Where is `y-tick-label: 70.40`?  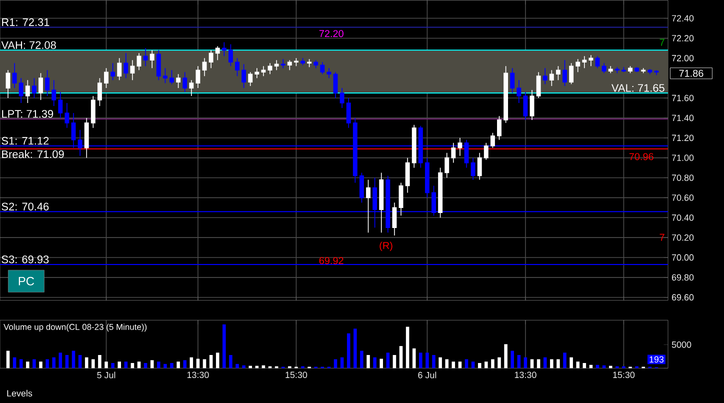 y-tick-label: 70.40 is located at coordinates (683, 217).